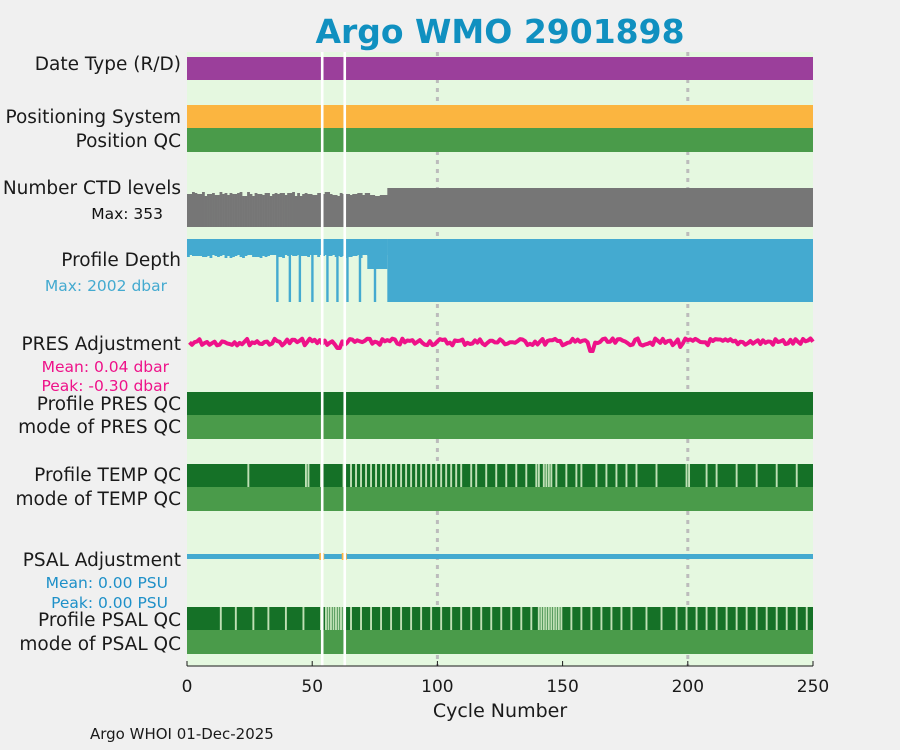 The image size is (900, 750). I want to click on pres-adjustment-line, so click(501, 344).